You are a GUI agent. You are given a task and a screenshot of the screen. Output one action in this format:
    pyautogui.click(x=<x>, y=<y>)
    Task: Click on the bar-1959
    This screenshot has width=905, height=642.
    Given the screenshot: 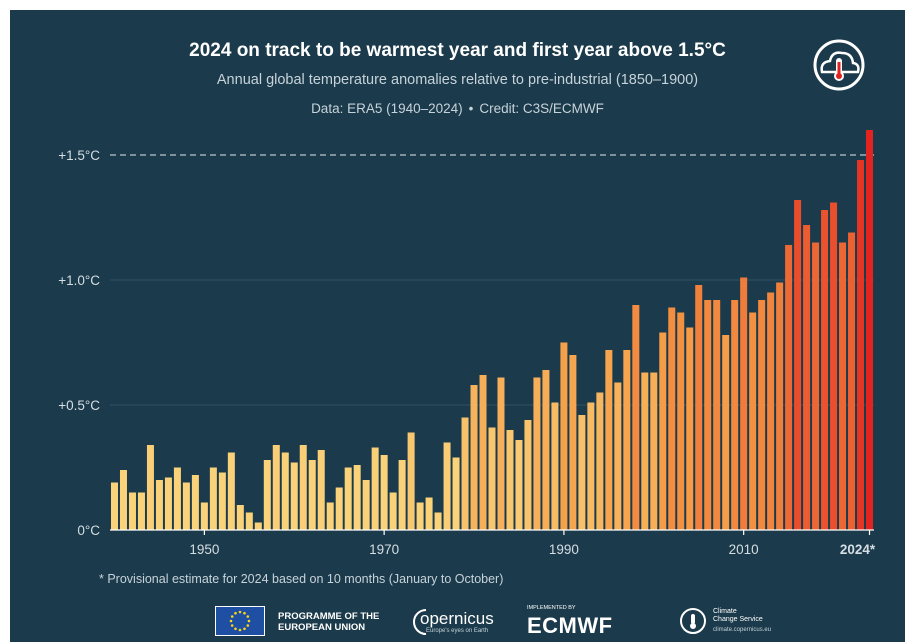 What is the action you would take?
    pyautogui.click(x=285, y=491)
    